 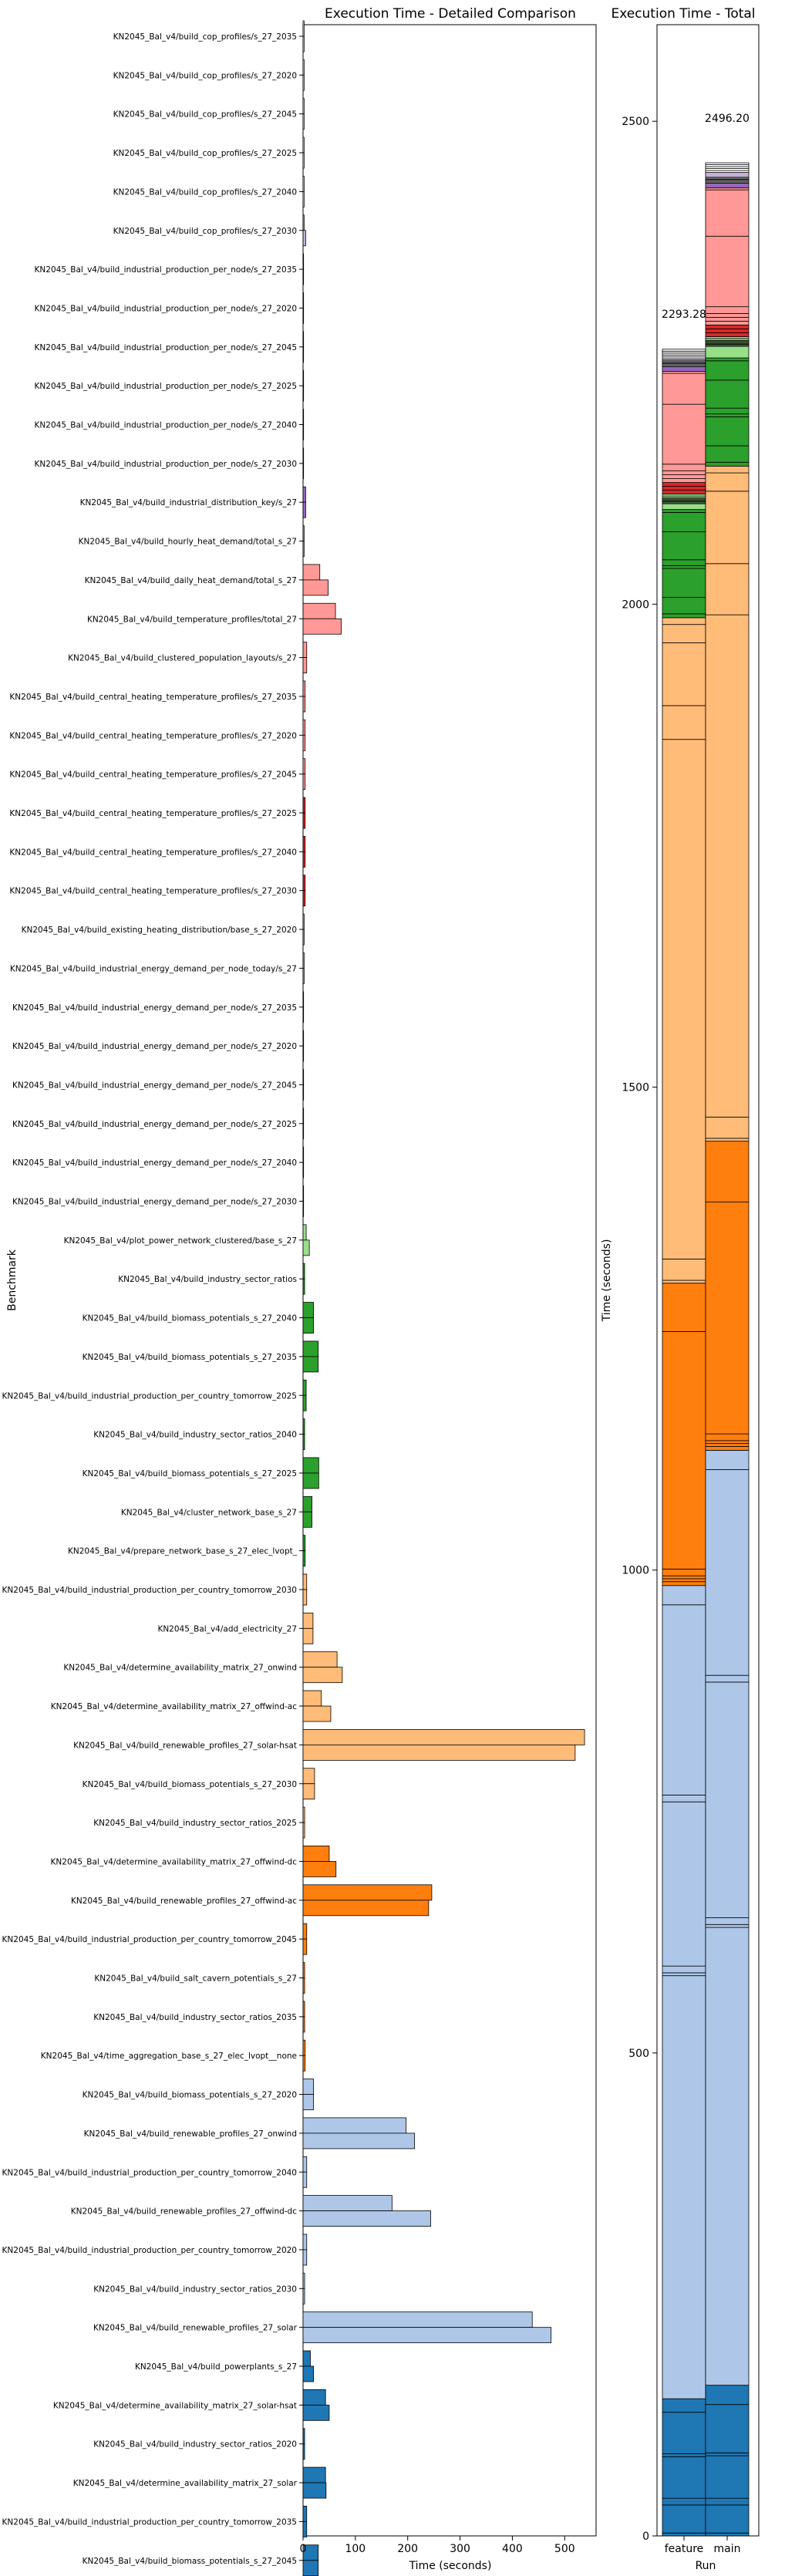 I want to click on detailed-title: Execution Time - Detailed Comparison, so click(x=450, y=14).